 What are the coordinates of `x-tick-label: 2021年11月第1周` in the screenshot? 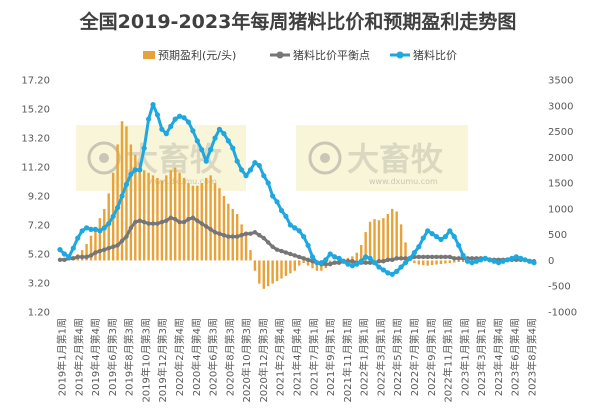 It's located at (347, 360).